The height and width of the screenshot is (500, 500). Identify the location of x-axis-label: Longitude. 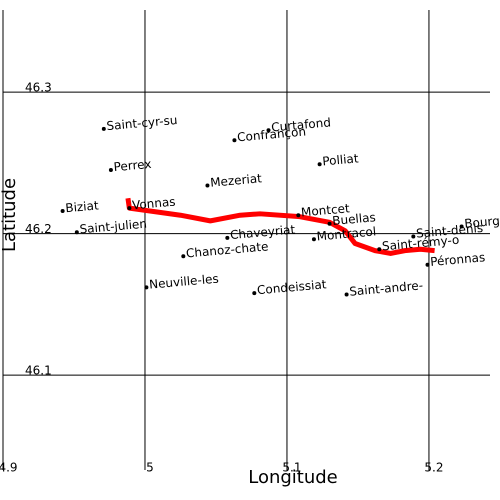
(293, 477).